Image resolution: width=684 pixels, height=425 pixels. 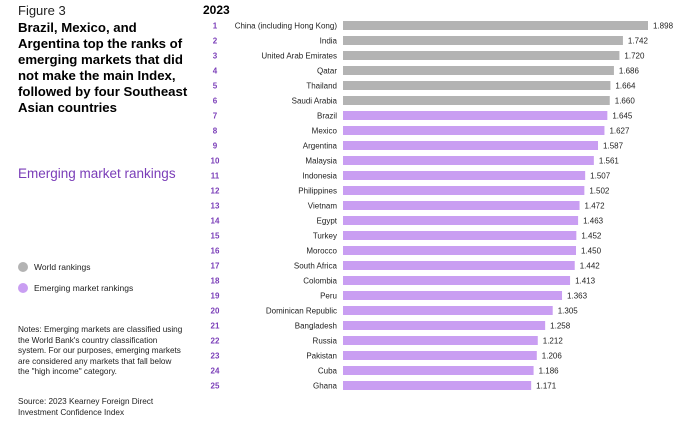 What do you see at coordinates (215, 356) in the screenshot?
I see `rank-label: 23` at bounding box center [215, 356].